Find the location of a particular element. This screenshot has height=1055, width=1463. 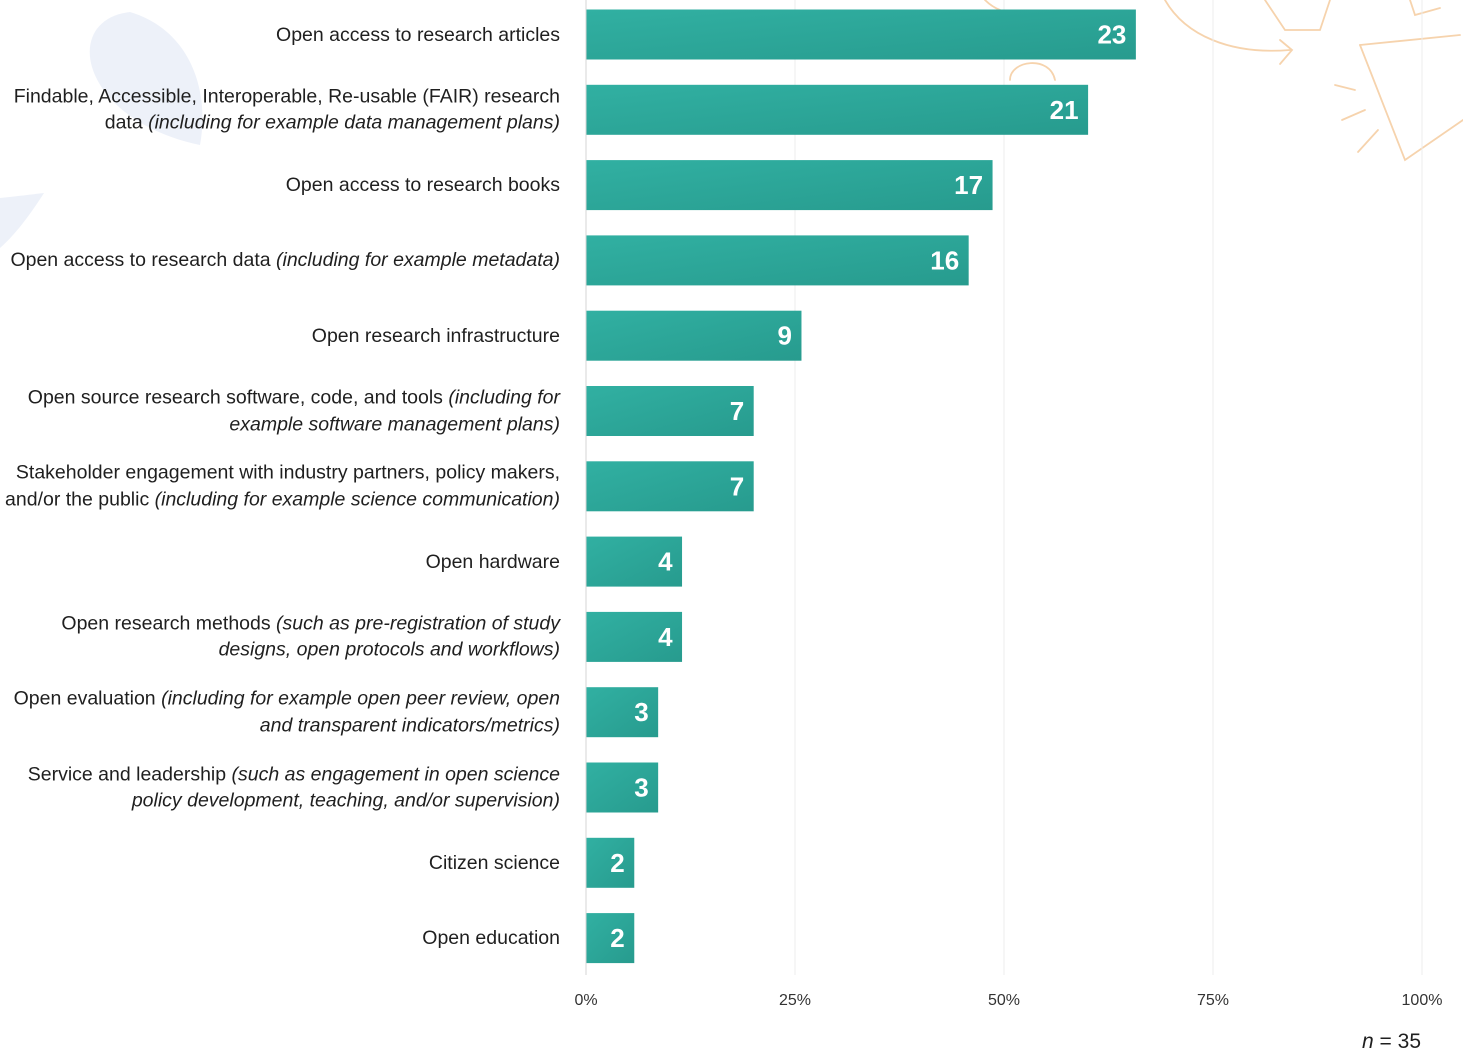

category-text: Open education is located at coordinates (491, 937).